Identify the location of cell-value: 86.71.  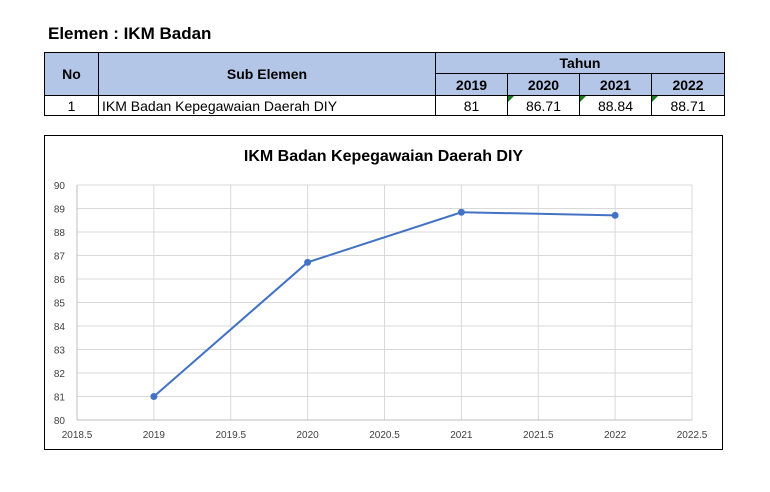
(543, 105).